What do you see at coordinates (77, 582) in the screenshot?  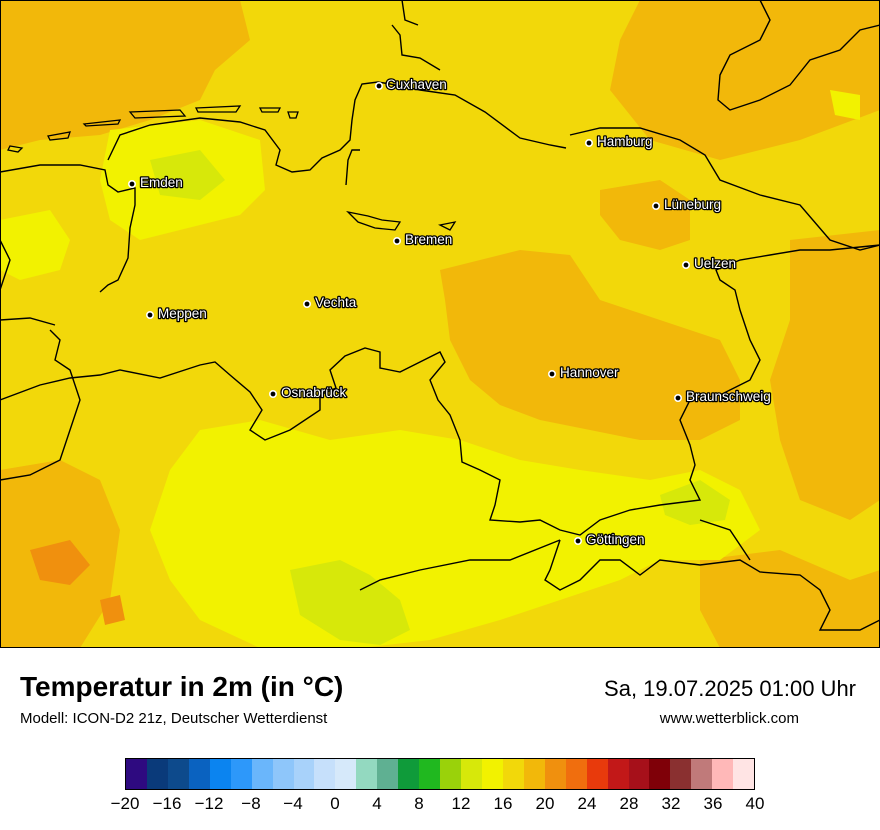 I see `temperature-zones-hot` at bounding box center [77, 582].